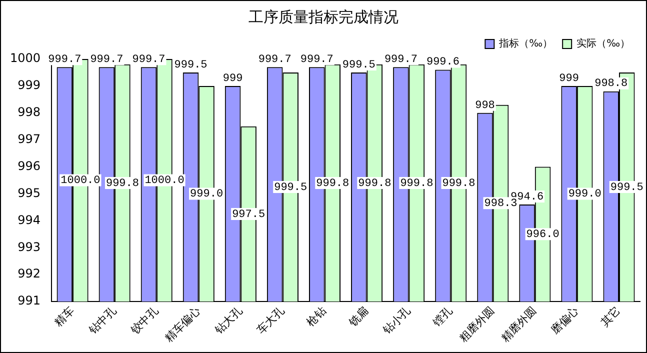 The height and width of the screenshot is (353, 647). Describe the element at coordinates (29, 165) in the screenshot. I see `y-tick-label: 996` at that location.